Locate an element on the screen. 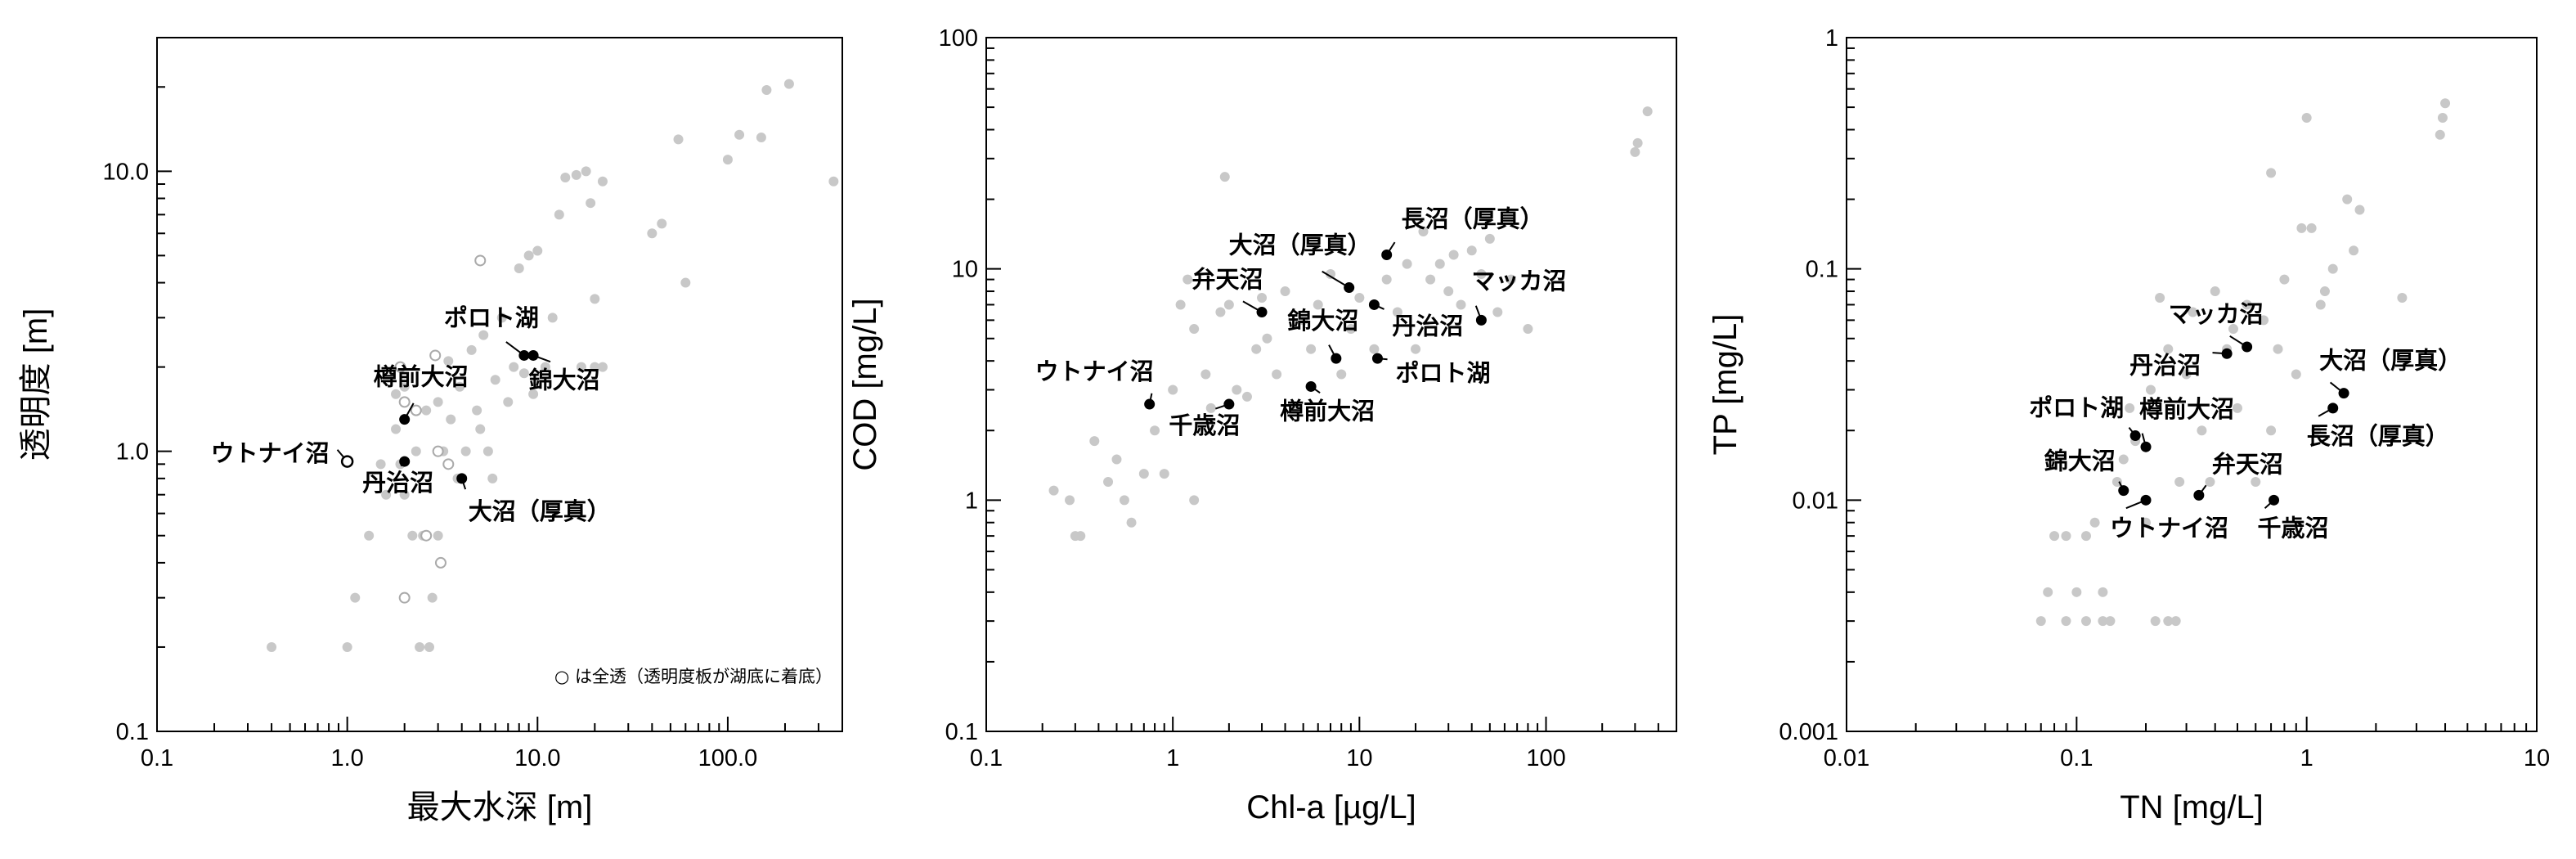 This screenshot has width=2576, height=859. legend-note: ○ は全透（透明度板が湖底に着底） is located at coordinates (693, 676).